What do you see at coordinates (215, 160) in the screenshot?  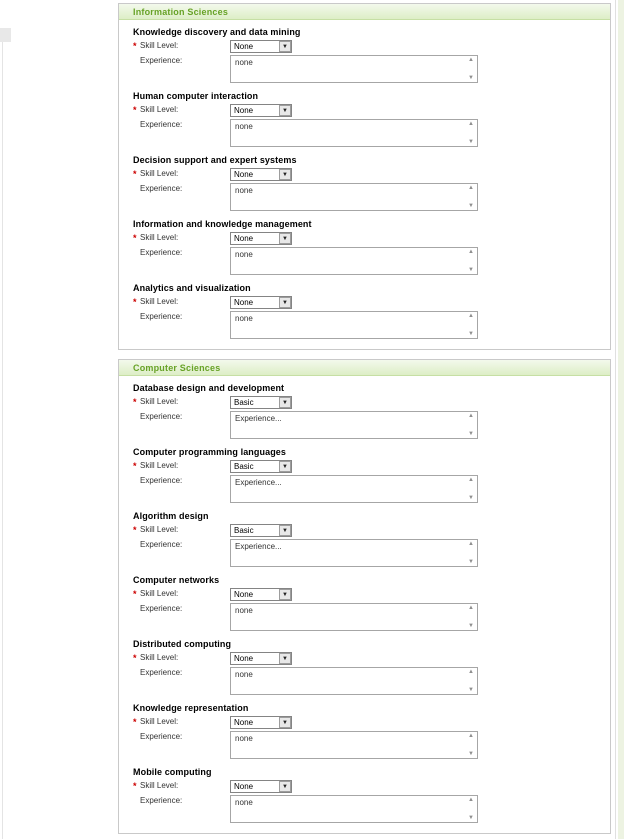 I see `skill-item-title: Decision support and expert systems` at bounding box center [215, 160].